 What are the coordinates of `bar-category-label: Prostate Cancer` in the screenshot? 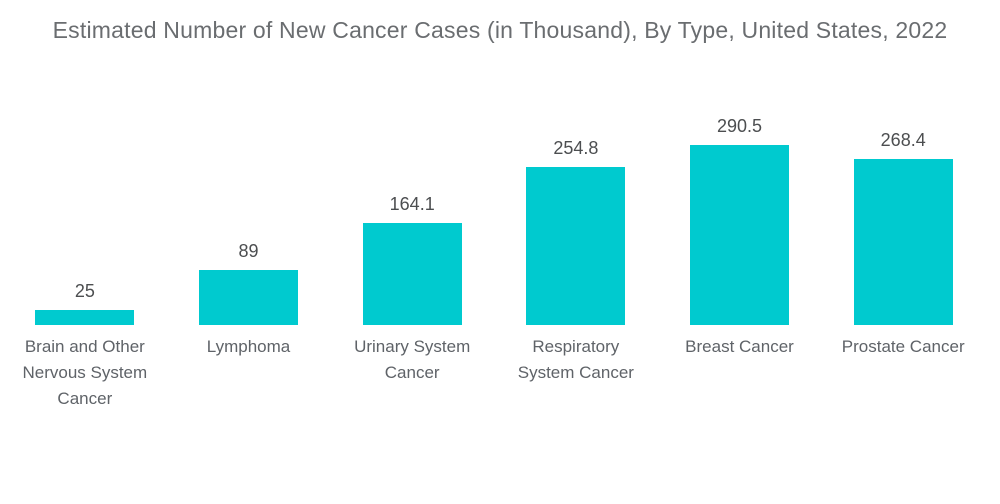 It's located at (903, 346).